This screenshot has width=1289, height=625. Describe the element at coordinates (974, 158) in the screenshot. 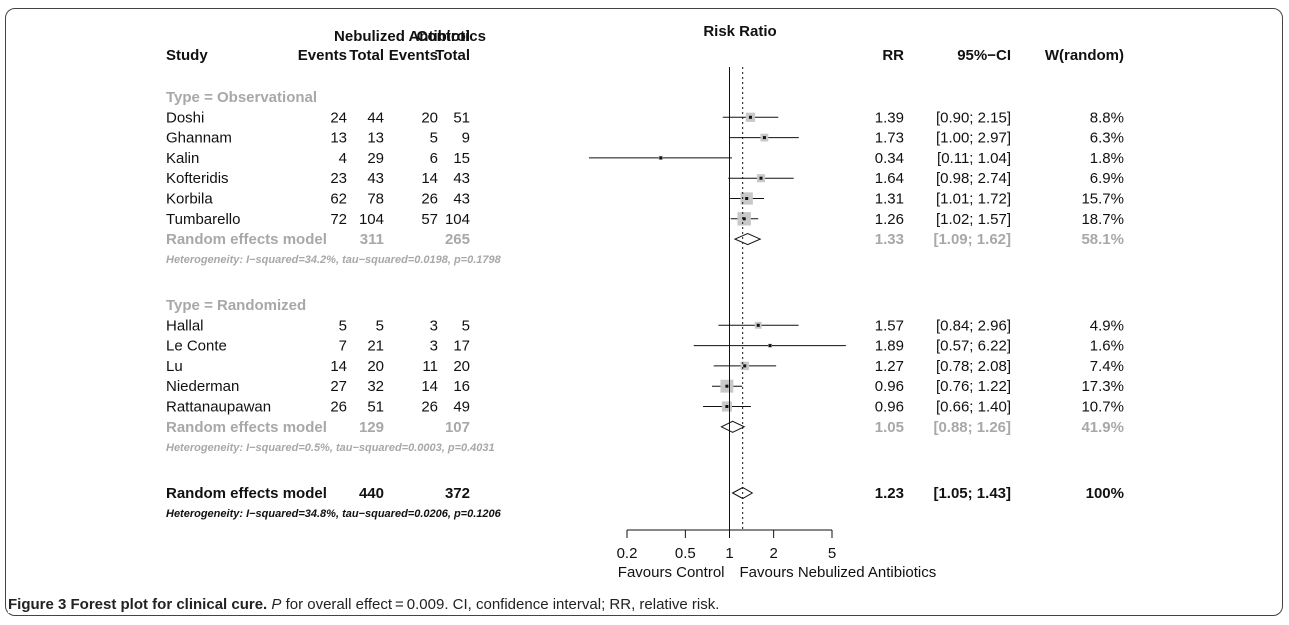

I see `ci-value: [0.11; 1.04]` at that location.